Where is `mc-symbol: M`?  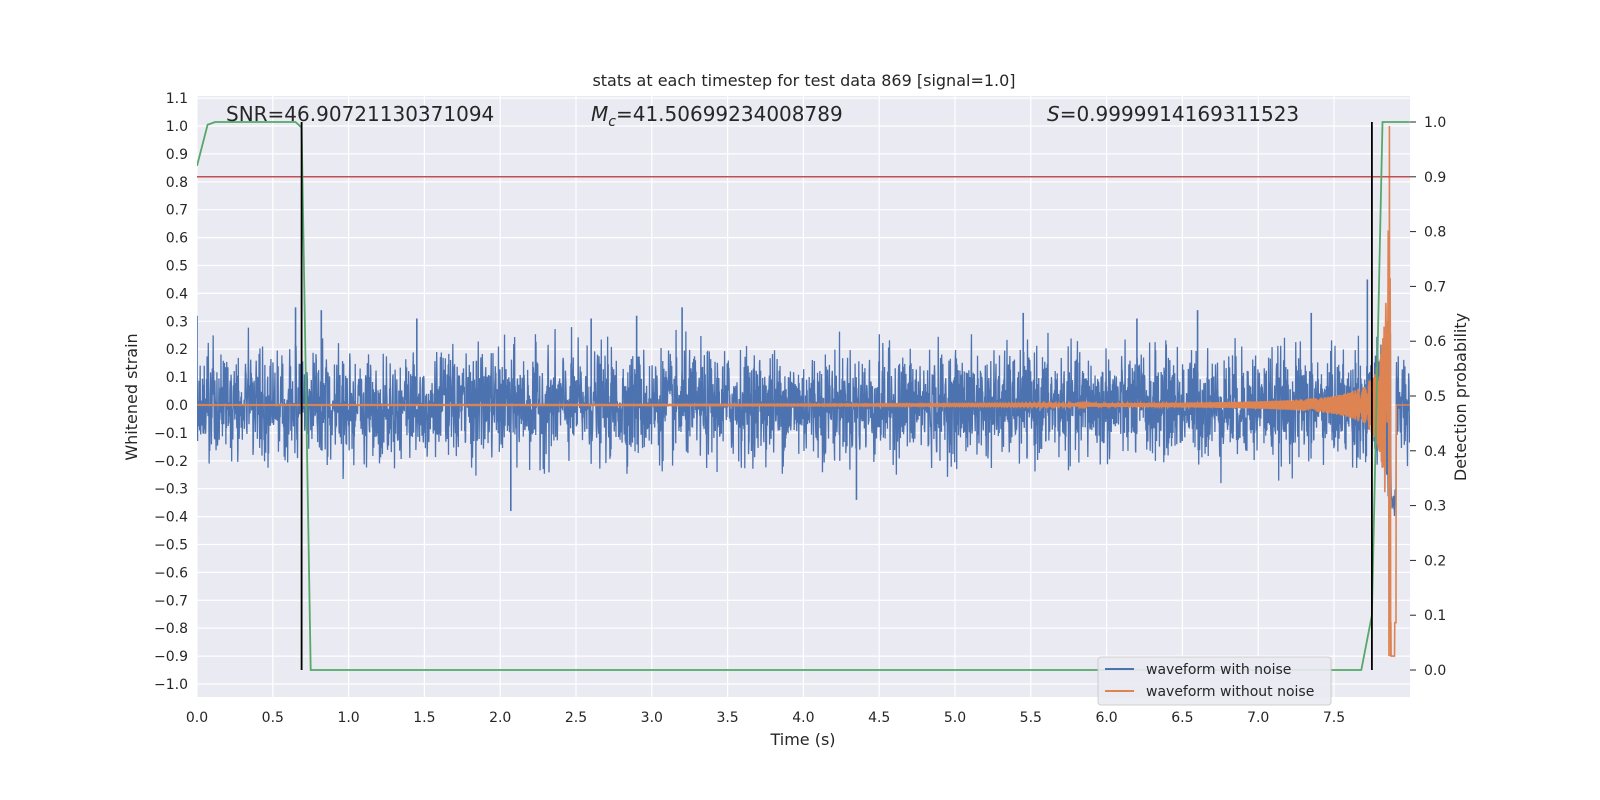 mc-symbol: M is located at coordinates (599, 114).